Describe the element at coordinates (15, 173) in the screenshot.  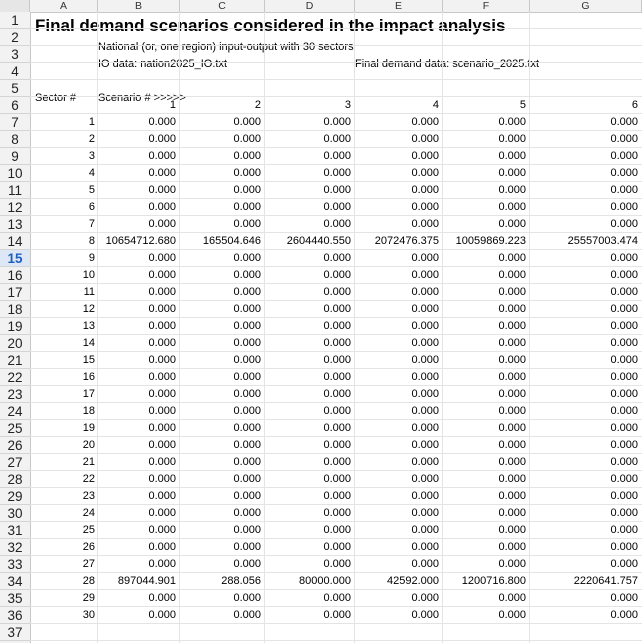
I see `row-header-10: 10` at that location.